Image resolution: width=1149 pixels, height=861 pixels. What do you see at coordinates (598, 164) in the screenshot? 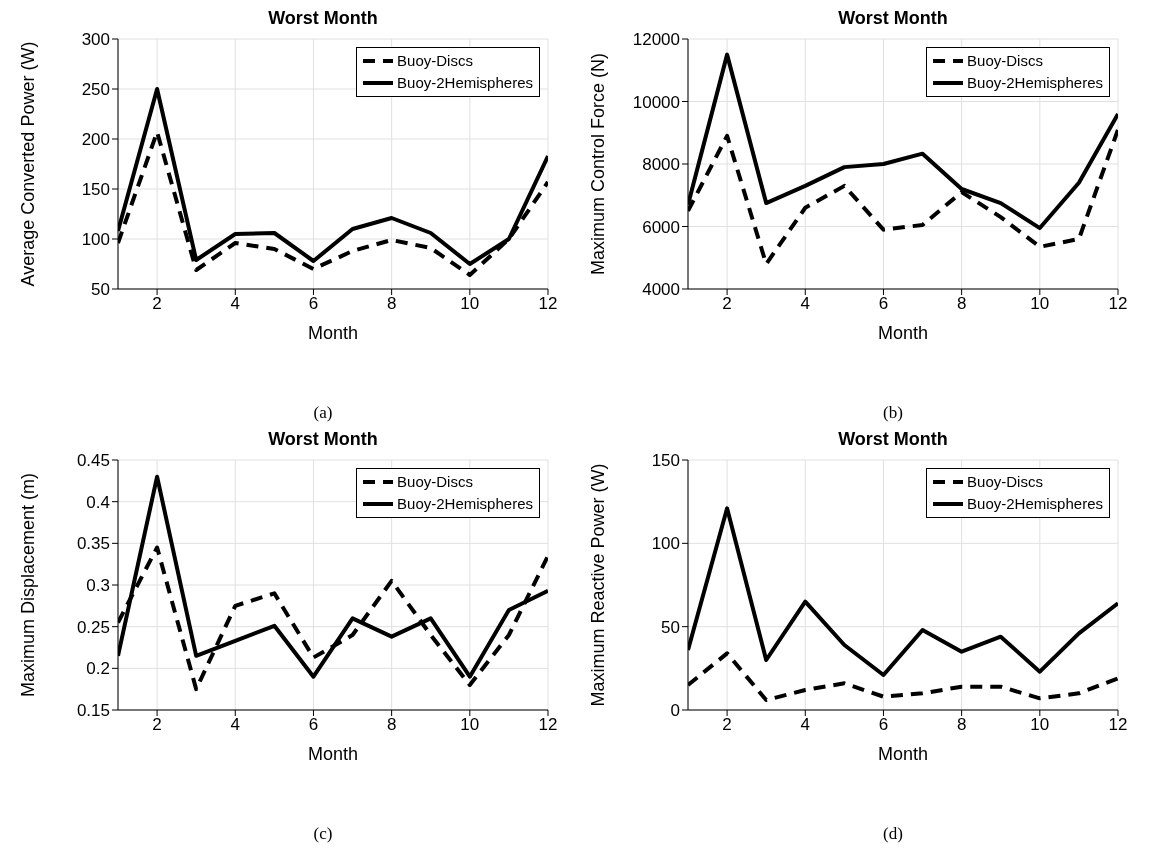
I see `y-axis-title: Maximum Control Force (N)` at bounding box center [598, 164].